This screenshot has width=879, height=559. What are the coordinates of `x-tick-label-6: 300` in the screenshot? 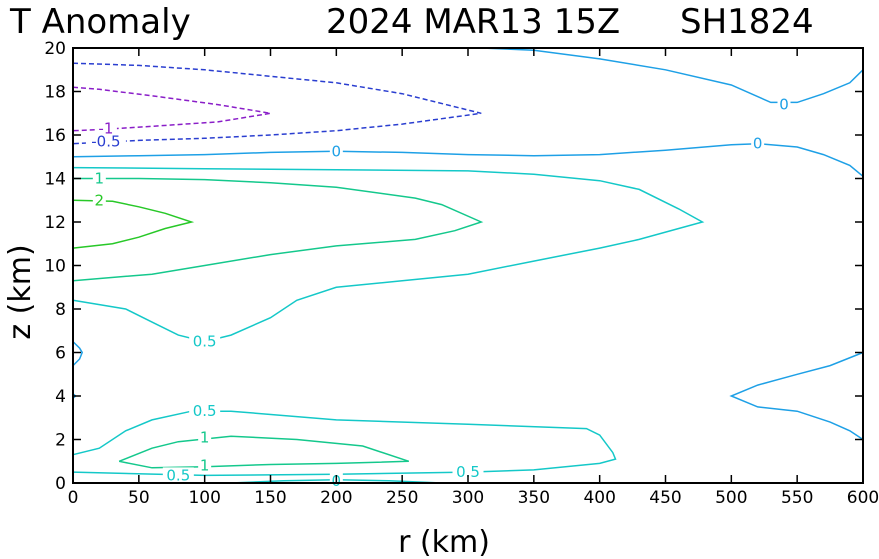 It's located at (468, 498).